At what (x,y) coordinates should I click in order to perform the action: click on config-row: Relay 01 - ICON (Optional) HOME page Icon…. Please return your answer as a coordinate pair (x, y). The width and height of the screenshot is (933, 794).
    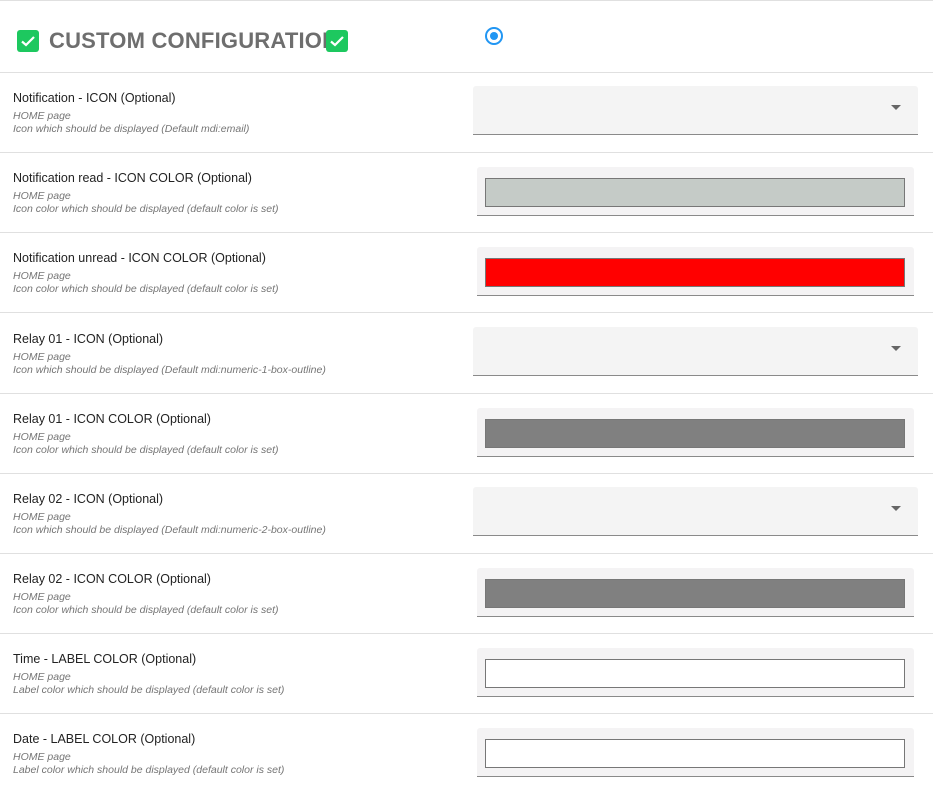
    Looking at the image, I should click on (466, 354).